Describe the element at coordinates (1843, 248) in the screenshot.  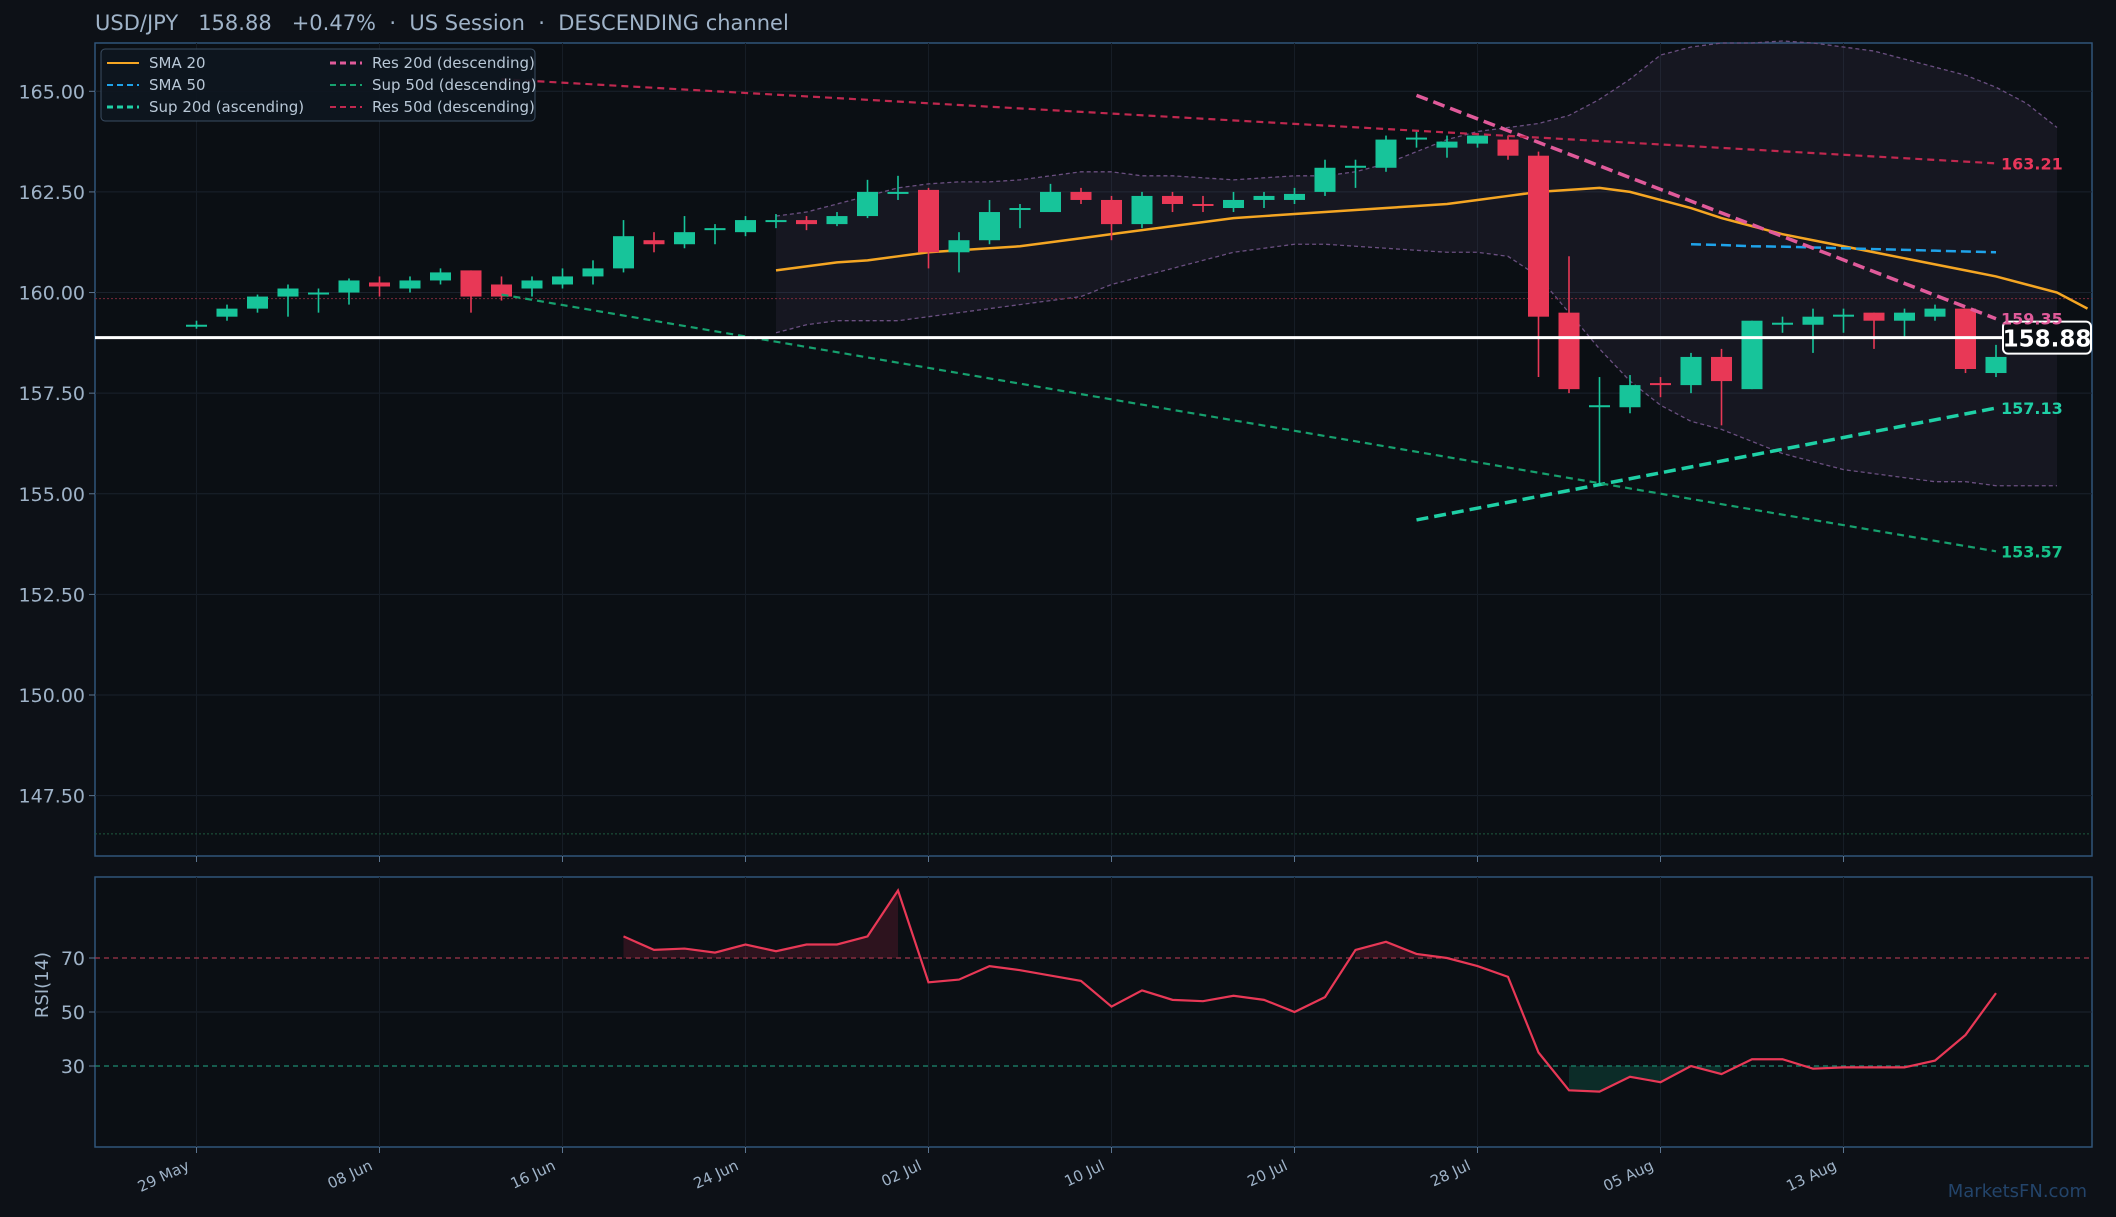
I see `sma50-line` at that location.